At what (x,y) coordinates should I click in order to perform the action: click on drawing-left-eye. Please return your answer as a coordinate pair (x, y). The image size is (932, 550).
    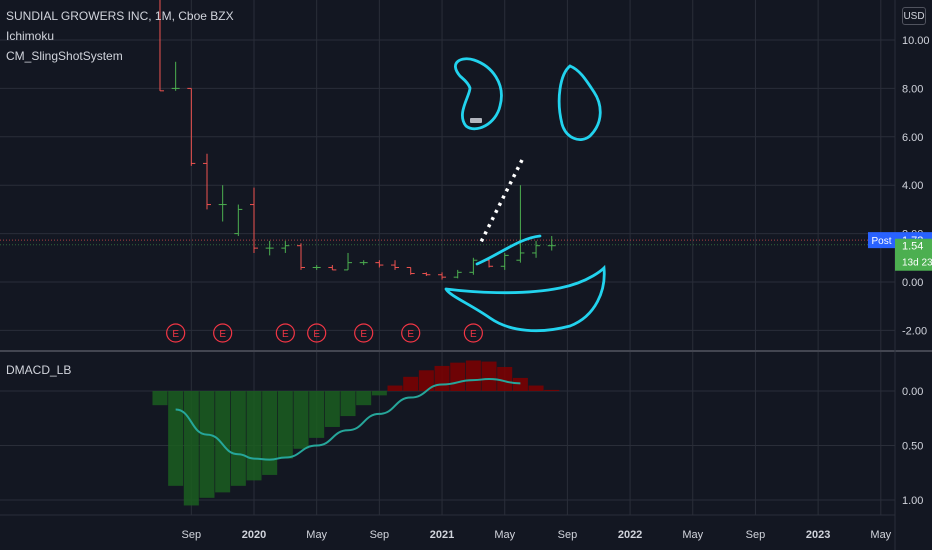
    Looking at the image, I should click on (478, 94).